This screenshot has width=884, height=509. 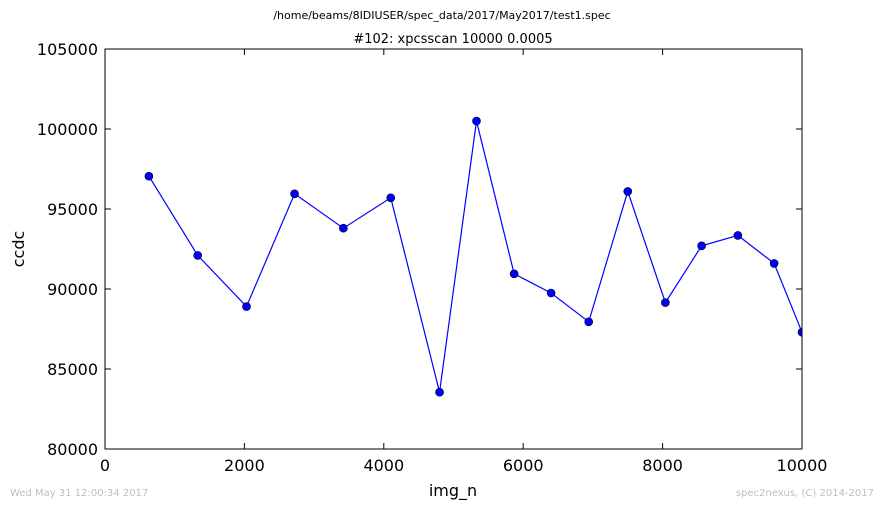 I want to click on x-tick-label: 4000, so click(x=383, y=465).